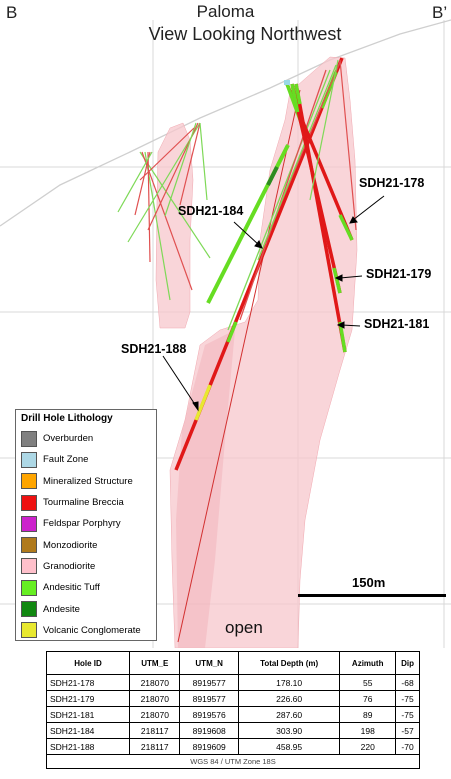 The height and width of the screenshot is (779, 451). Describe the element at coordinates (289, 698) in the screenshot. I see `table-cell: 226.60` at that location.